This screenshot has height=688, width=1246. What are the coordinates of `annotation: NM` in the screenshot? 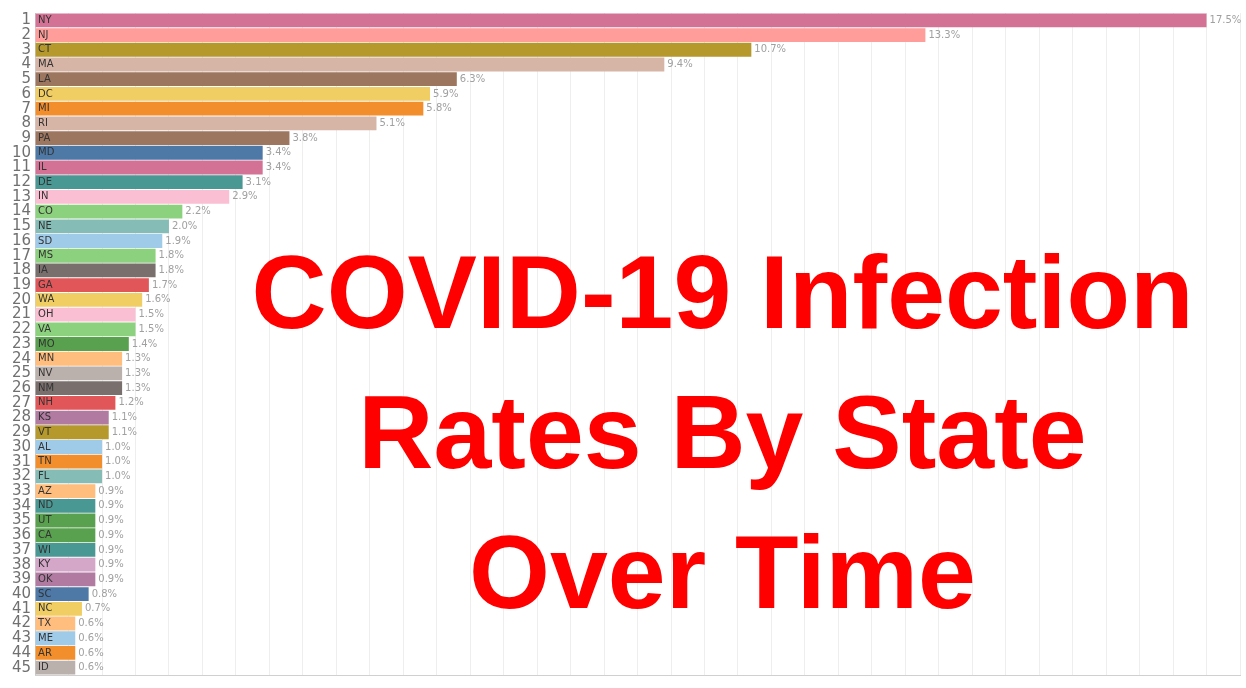 It's located at (46, 387).